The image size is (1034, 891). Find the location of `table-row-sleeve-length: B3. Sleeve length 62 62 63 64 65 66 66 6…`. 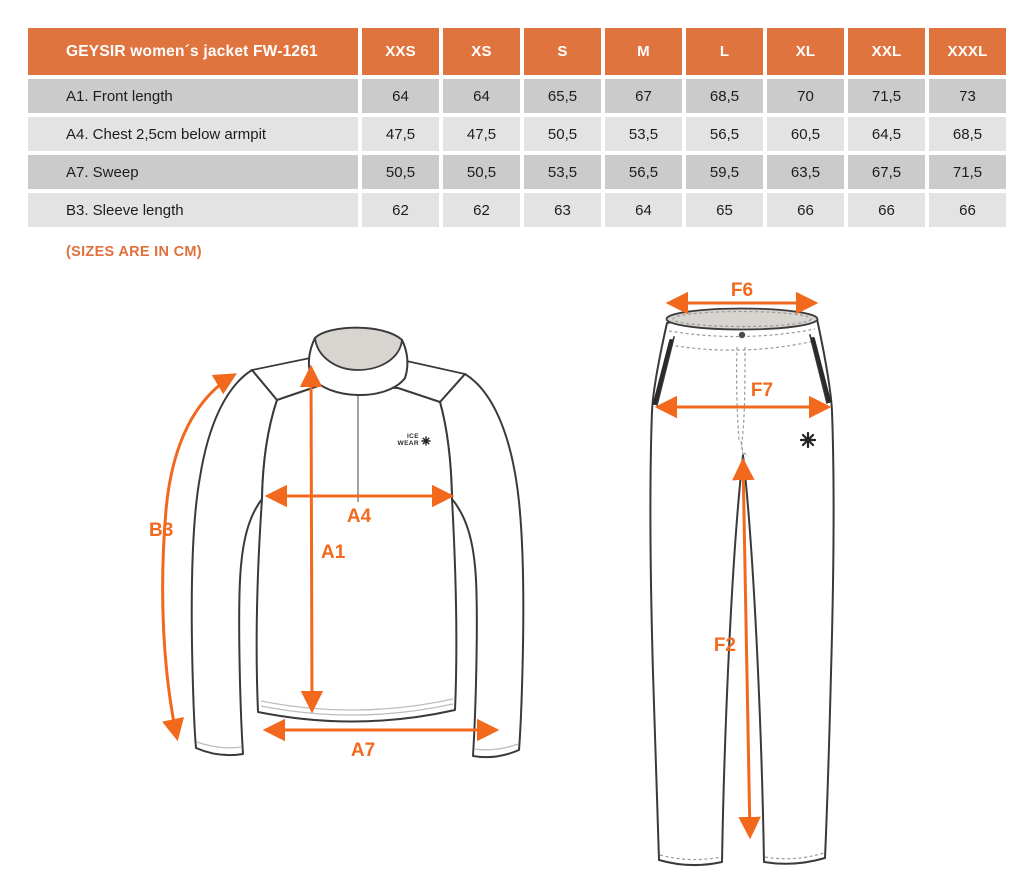

table-row-sleeve-length: B3. Sleeve length 62 62 63 64 65 66 66 6… is located at coordinates (517, 210).